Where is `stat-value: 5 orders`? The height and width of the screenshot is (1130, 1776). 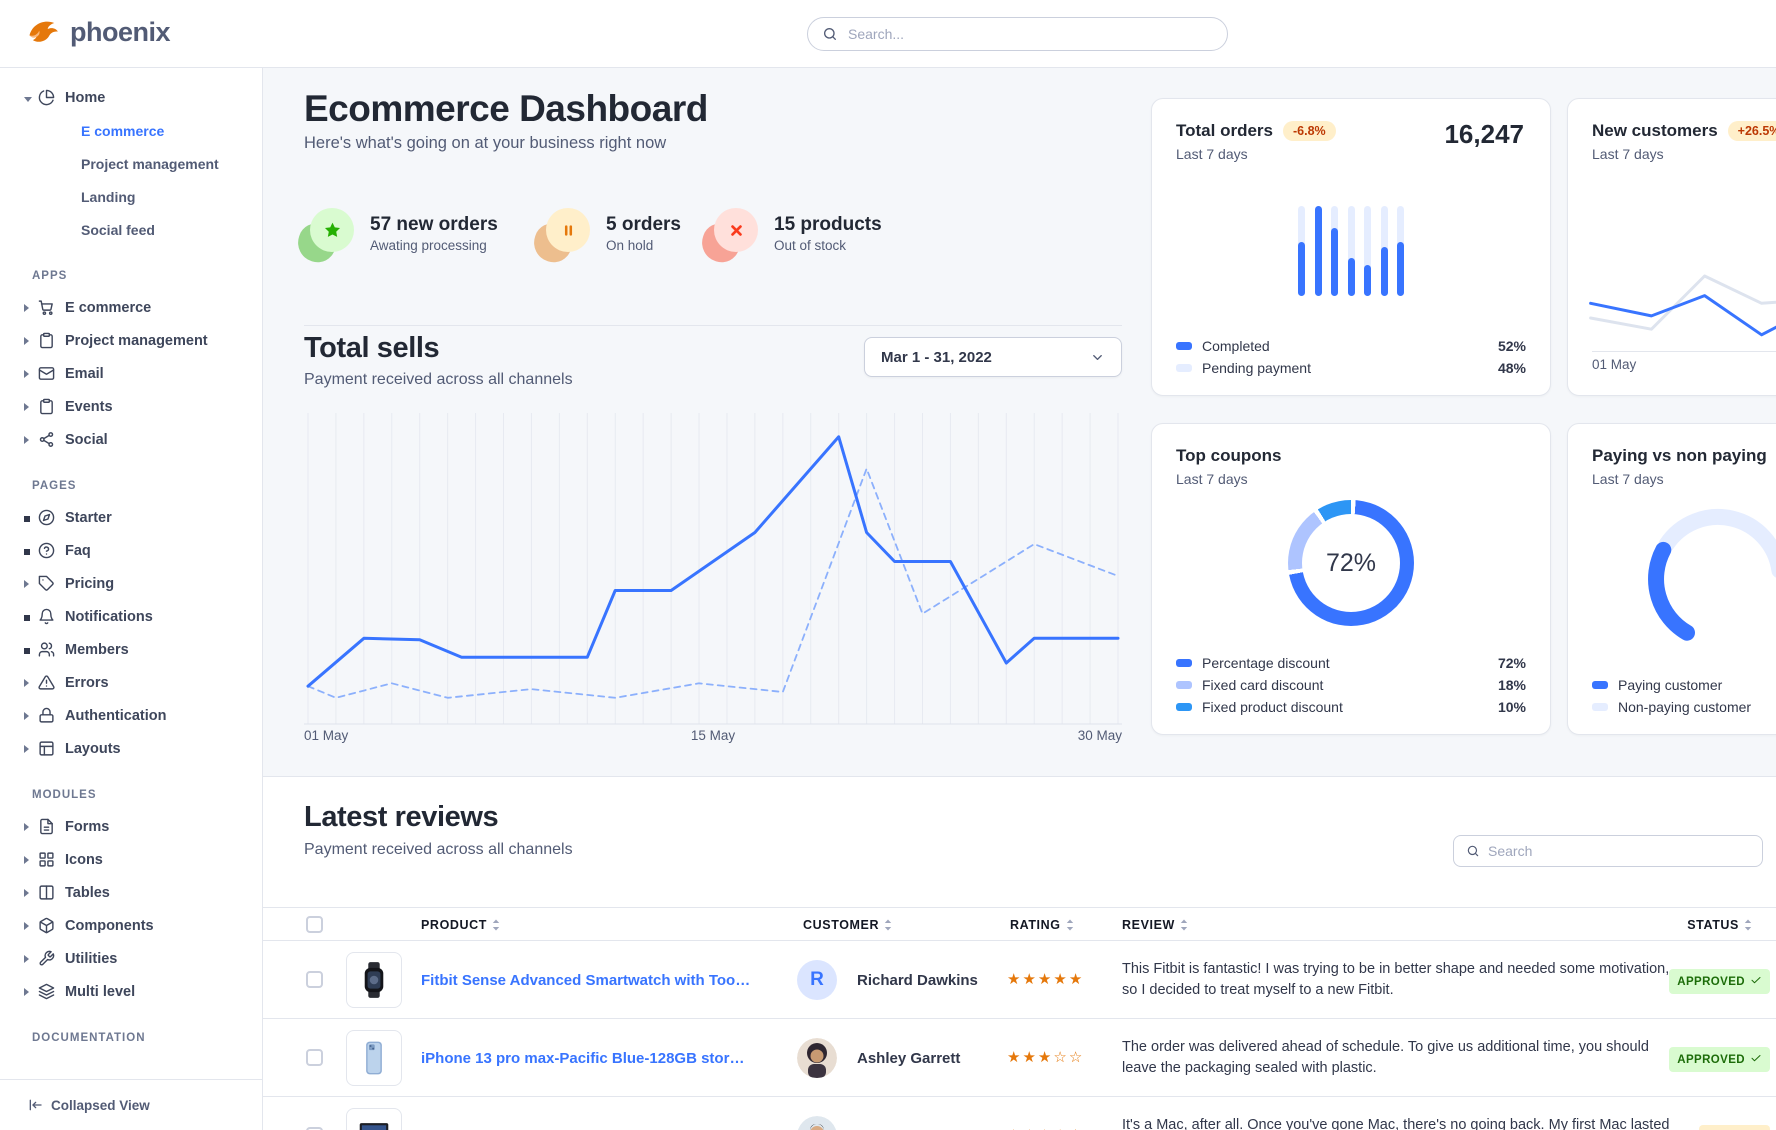 stat-value: 5 orders is located at coordinates (643, 224).